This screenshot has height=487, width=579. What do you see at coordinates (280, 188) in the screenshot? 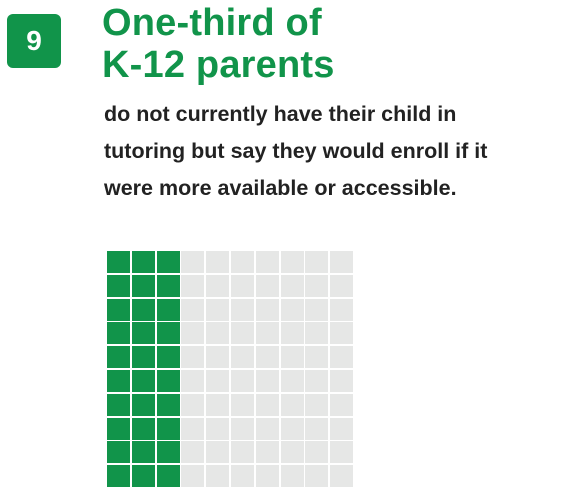
I see `description-line-3: were more available or accessible.` at bounding box center [280, 188].